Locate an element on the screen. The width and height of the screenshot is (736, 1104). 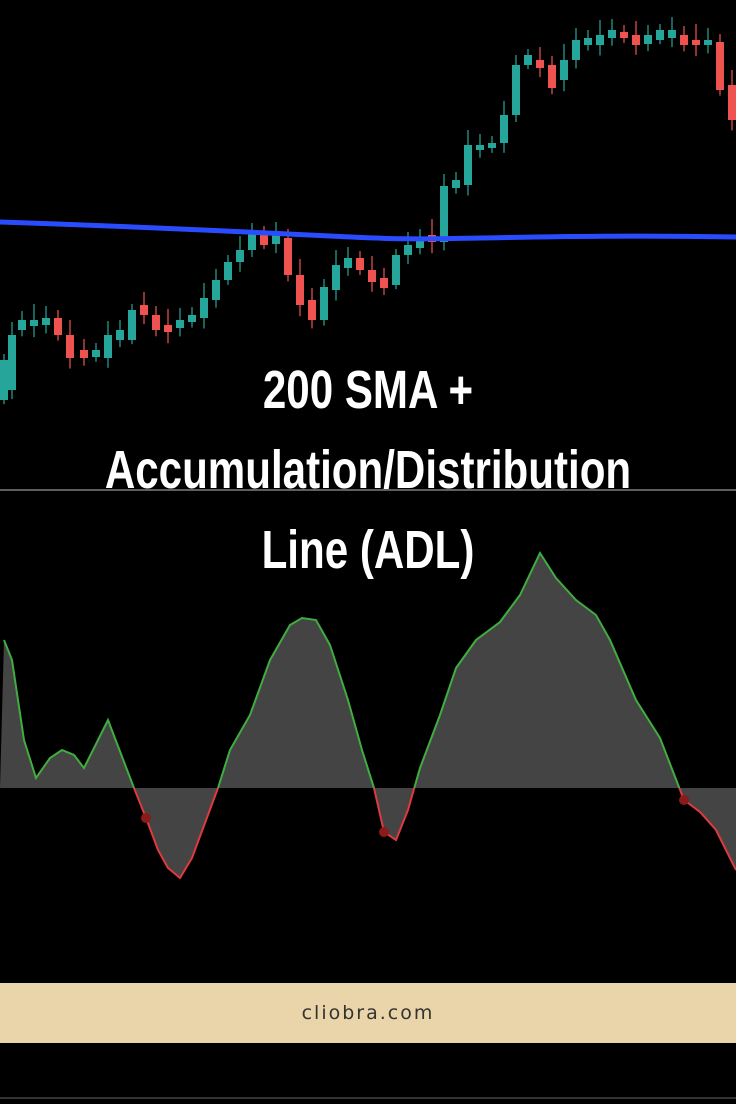
footer: cliobra.com is located at coordinates (368, 1013).